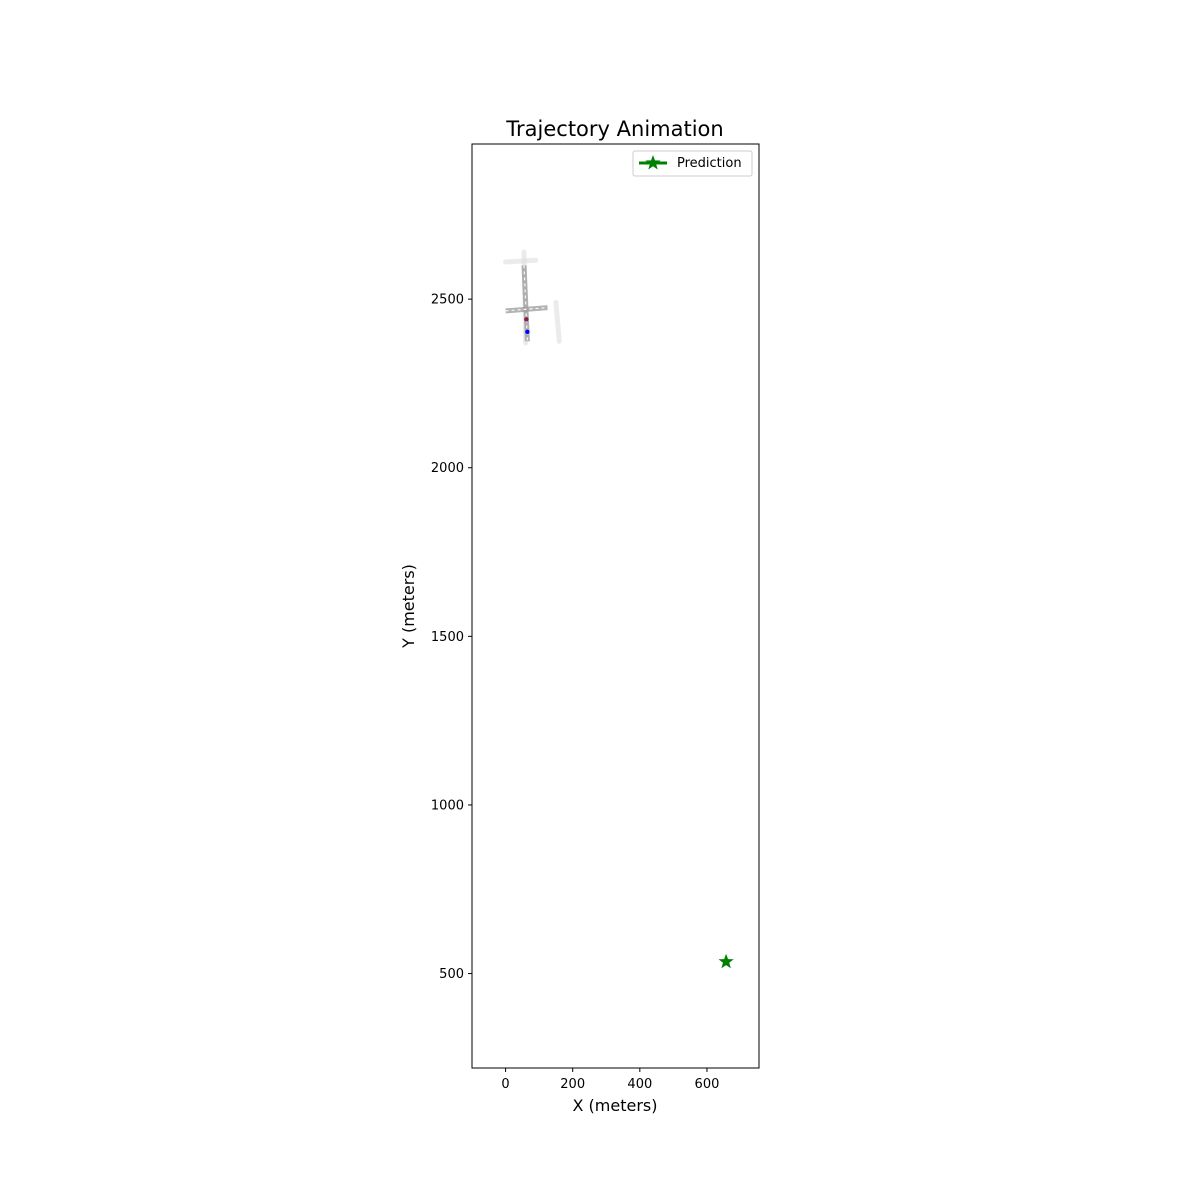 The image size is (1200, 1200). What do you see at coordinates (447, 637) in the screenshot?
I see `y-tick-label-1500: 1500` at bounding box center [447, 637].